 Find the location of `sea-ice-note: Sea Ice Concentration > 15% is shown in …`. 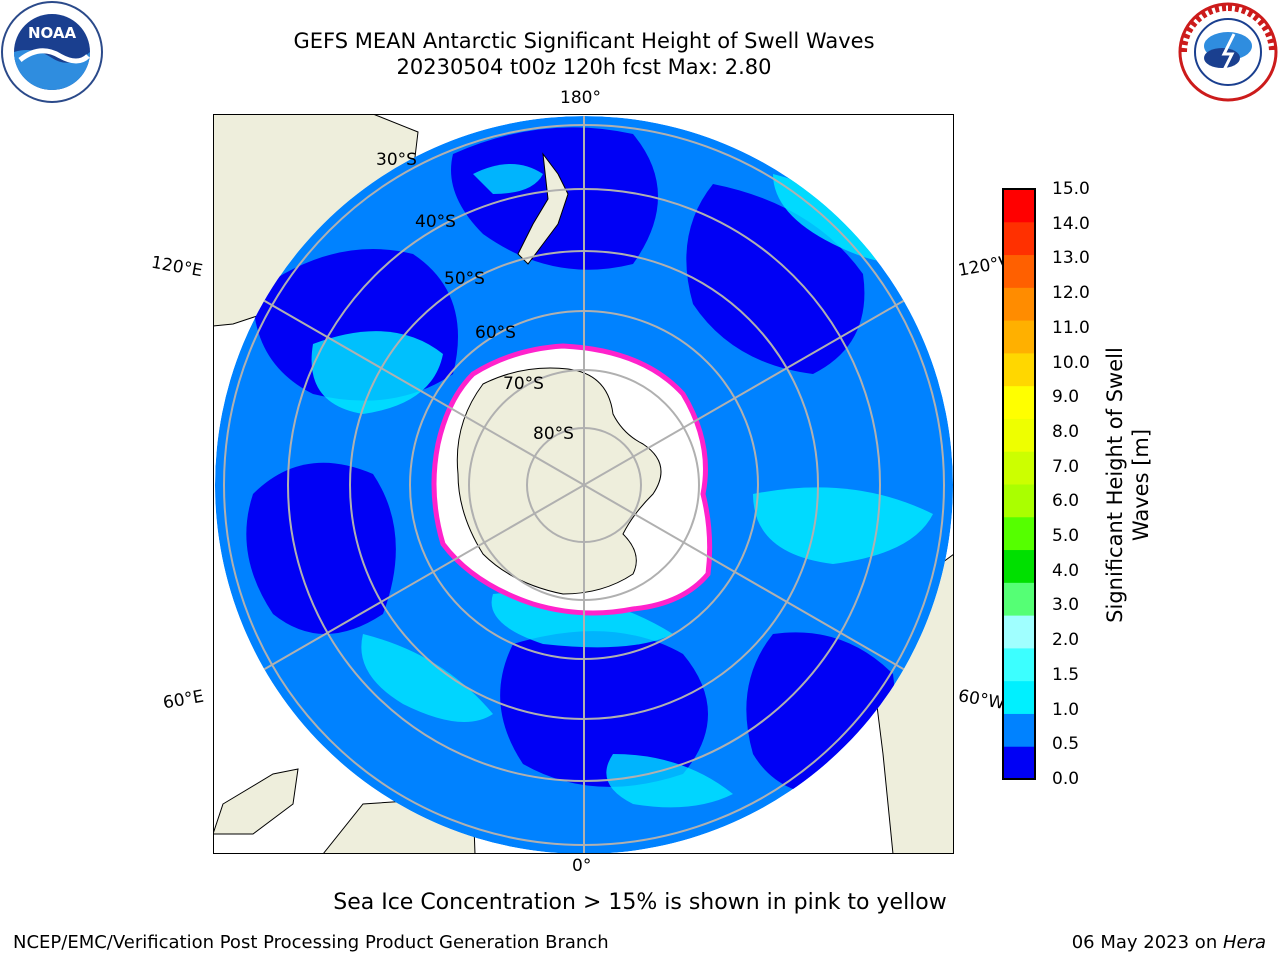

sea-ice-note: Sea Ice Concentration > 15% is shown in … is located at coordinates (640, 902).